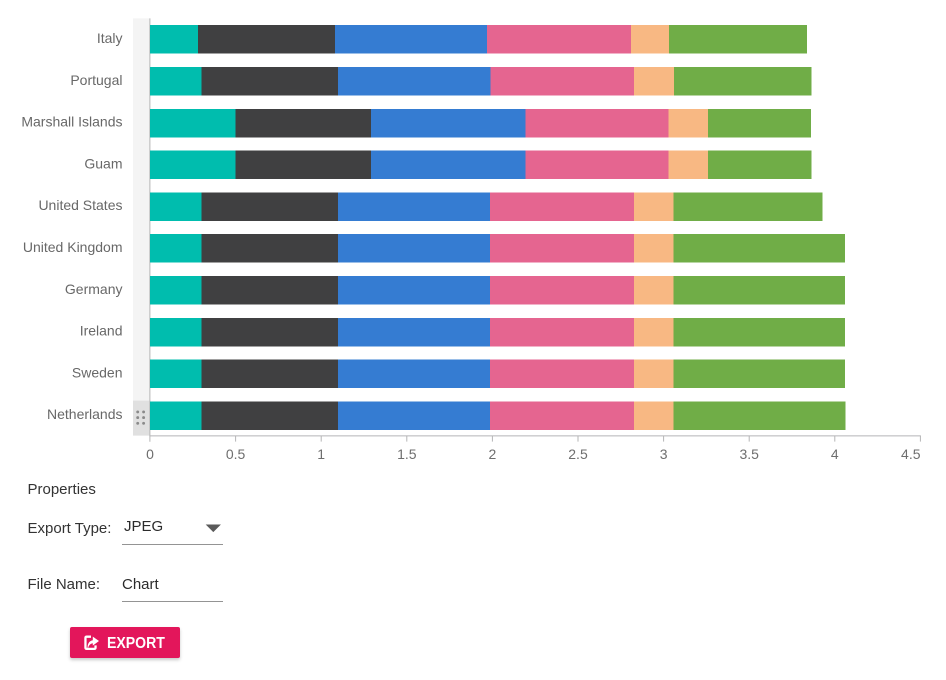 The height and width of the screenshot is (680, 946). Describe the element at coordinates (911, 454) in the screenshot. I see `svg-text: 4.5` at that location.